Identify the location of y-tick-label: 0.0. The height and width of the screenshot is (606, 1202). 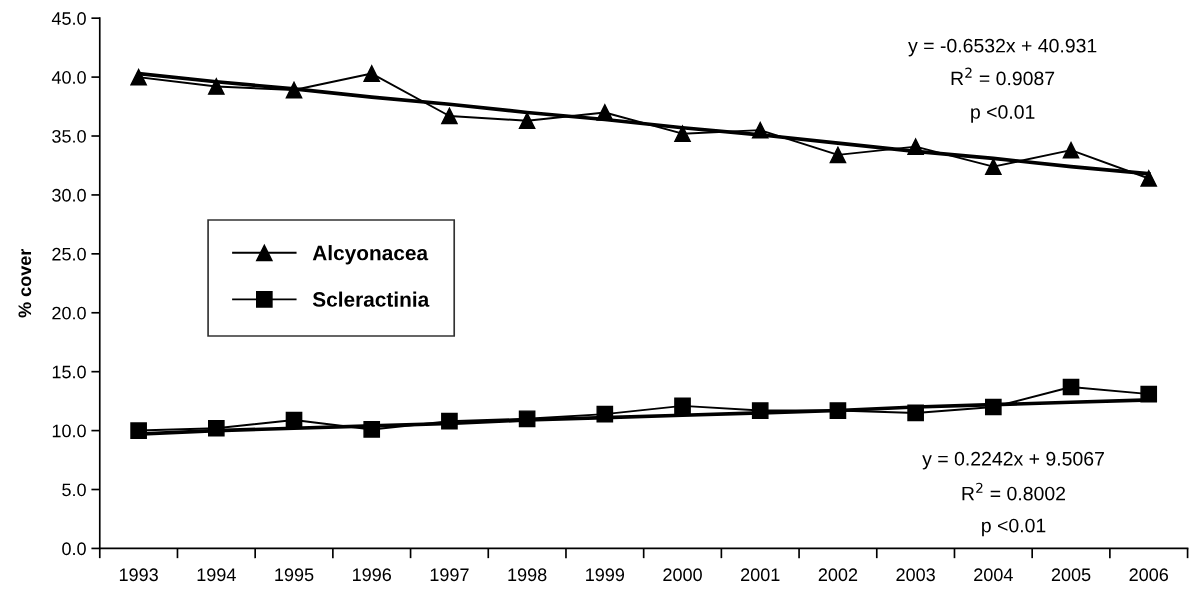
(74, 549).